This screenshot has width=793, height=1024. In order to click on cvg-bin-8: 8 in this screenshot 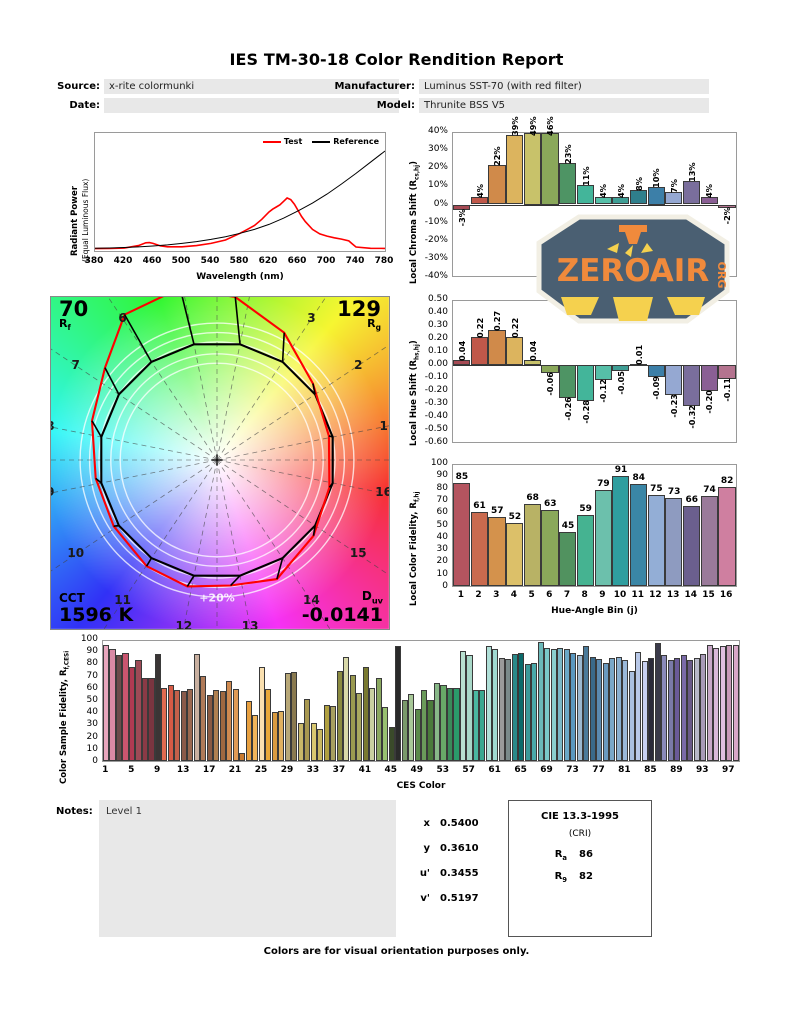, I will do `click(55, 426)`.